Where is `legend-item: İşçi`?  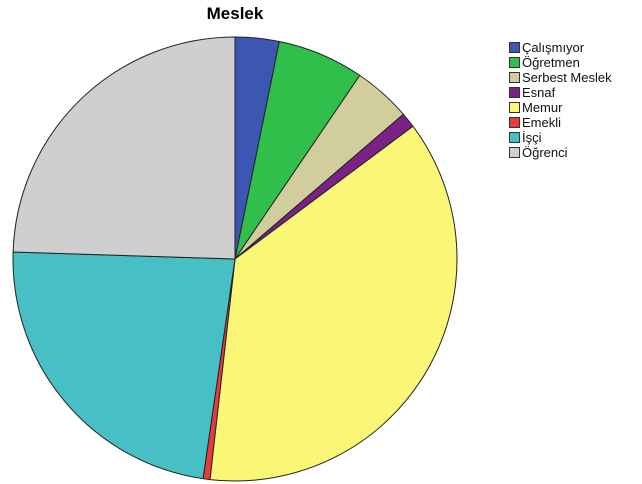 legend-item: İşçi is located at coordinates (560, 137).